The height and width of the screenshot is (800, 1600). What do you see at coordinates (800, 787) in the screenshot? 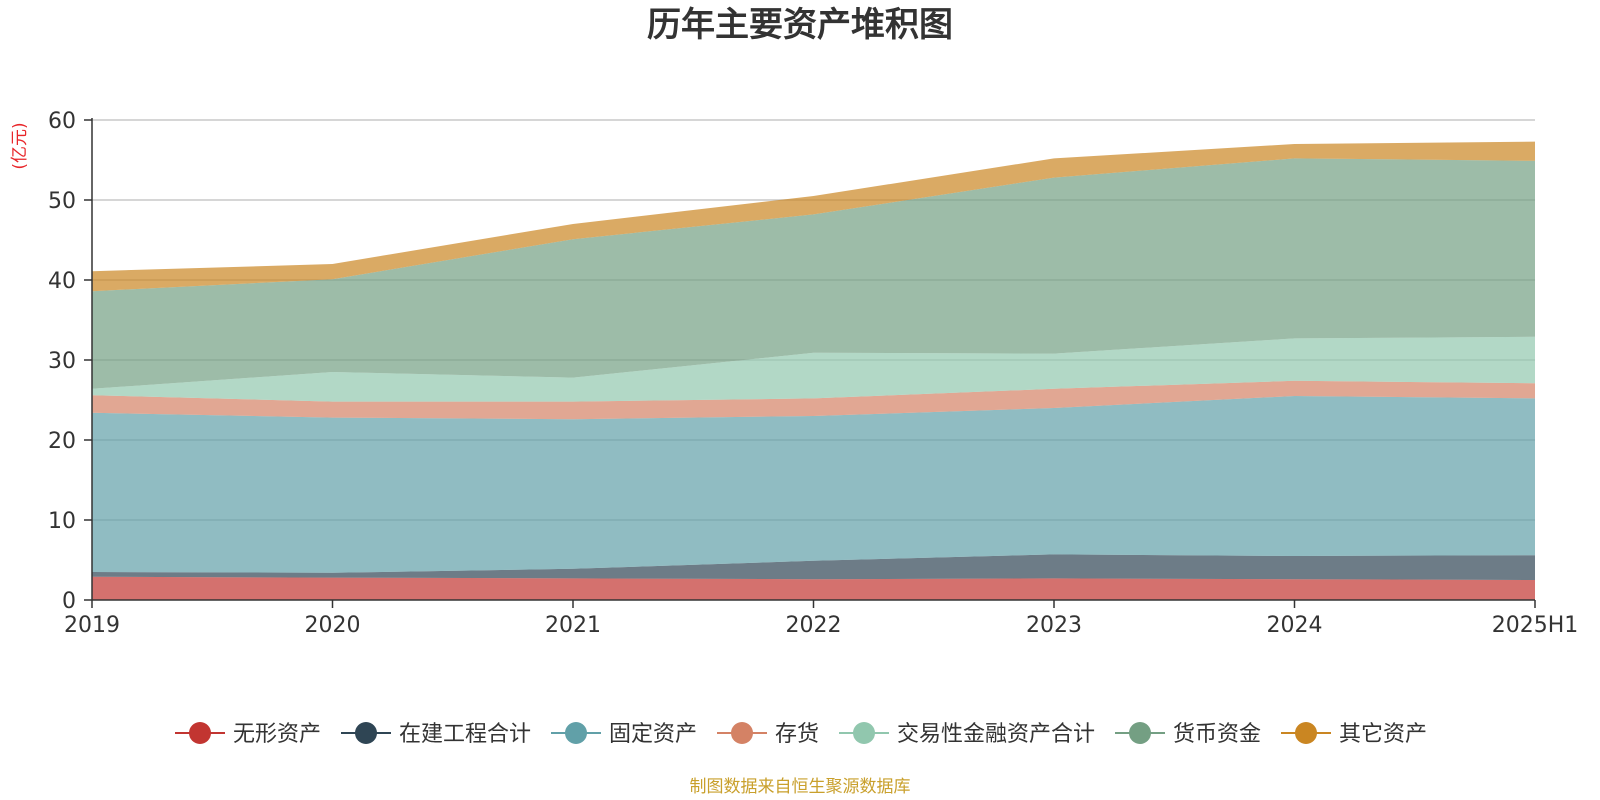
I see `data-source-note: 制图数据来自恒生聚源数据库` at bounding box center [800, 787].